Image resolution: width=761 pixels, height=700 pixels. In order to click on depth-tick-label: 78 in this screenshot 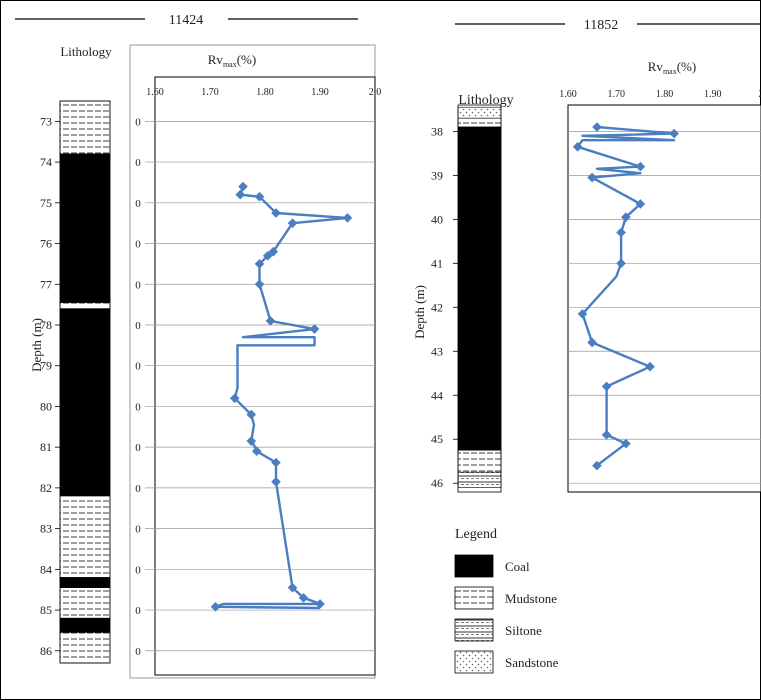, I will do `click(46, 325)`.